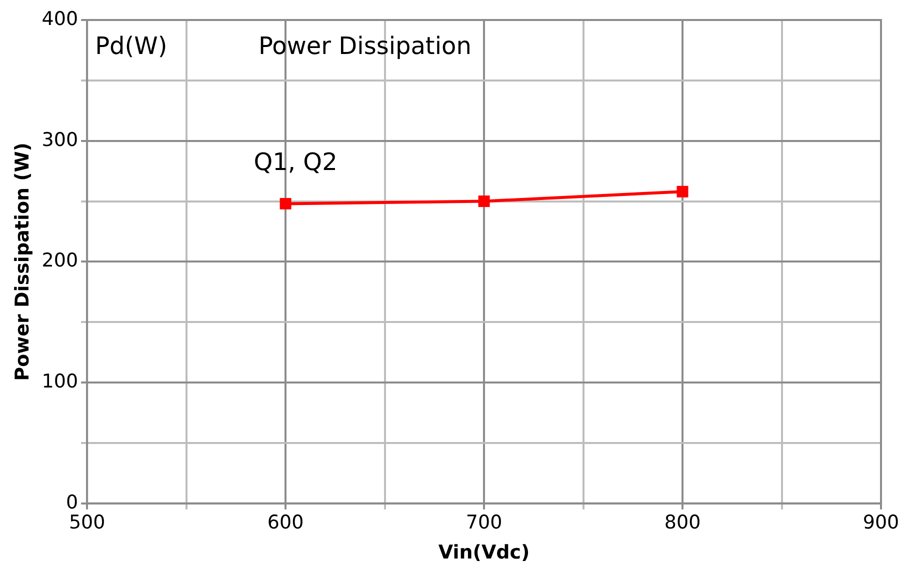 The image size is (907, 573). What do you see at coordinates (484, 553) in the screenshot?
I see `x-axis-title: Vin(Vdc)` at bounding box center [484, 553].